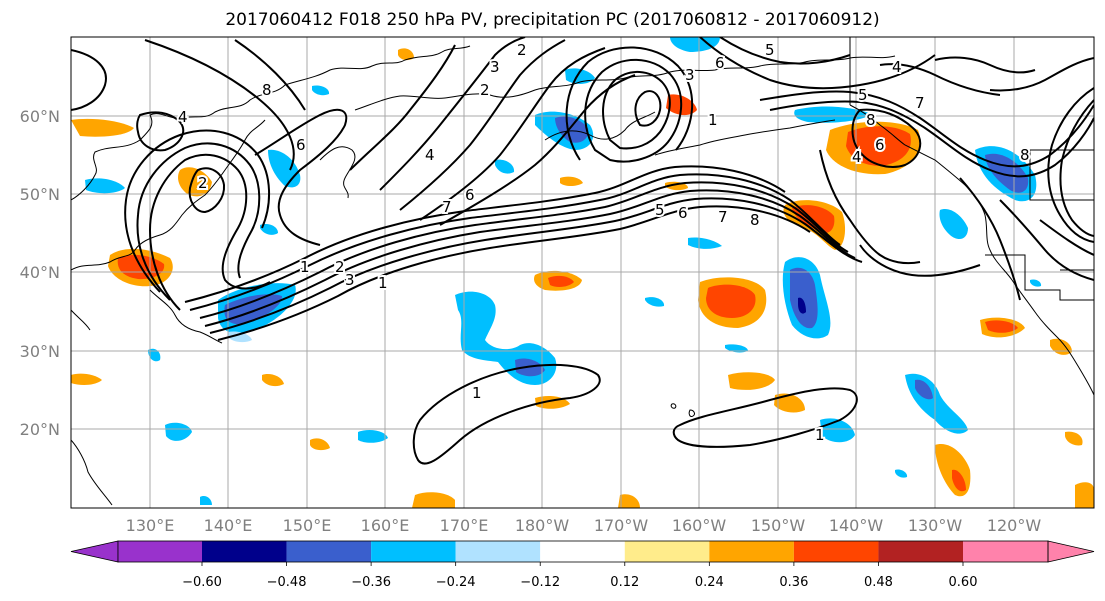  I want to click on colorbar-tick-label: 0.12, so click(624, 582).